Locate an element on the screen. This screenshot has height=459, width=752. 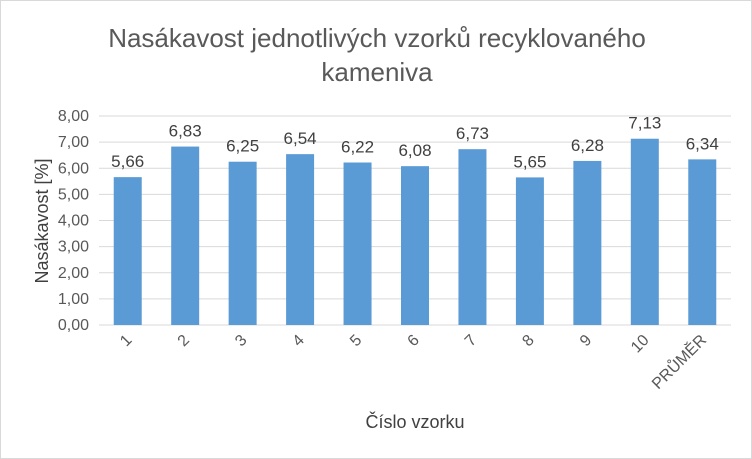
data-label: 5,66 is located at coordinates (127, 161).